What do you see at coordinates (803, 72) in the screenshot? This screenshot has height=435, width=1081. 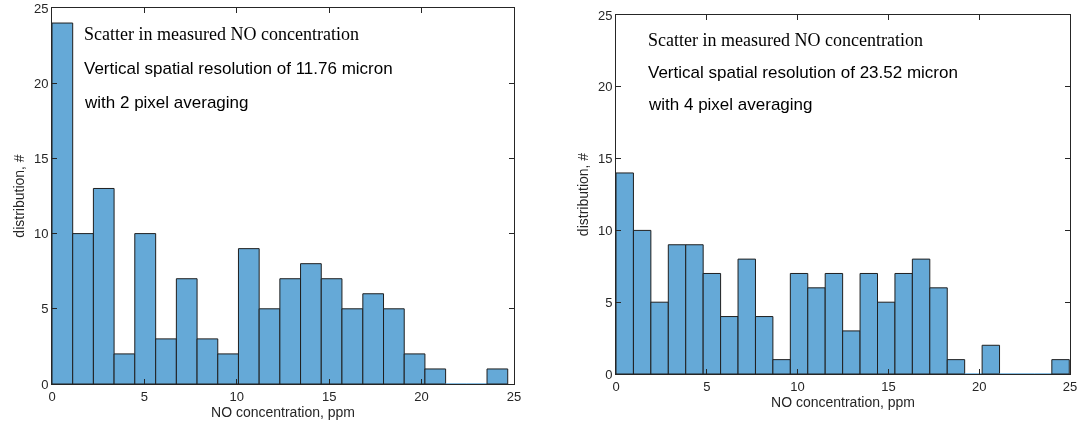 I see `annotation: Vertical spatial resolution of 23.52 micron` at bounding box center [803, 72].